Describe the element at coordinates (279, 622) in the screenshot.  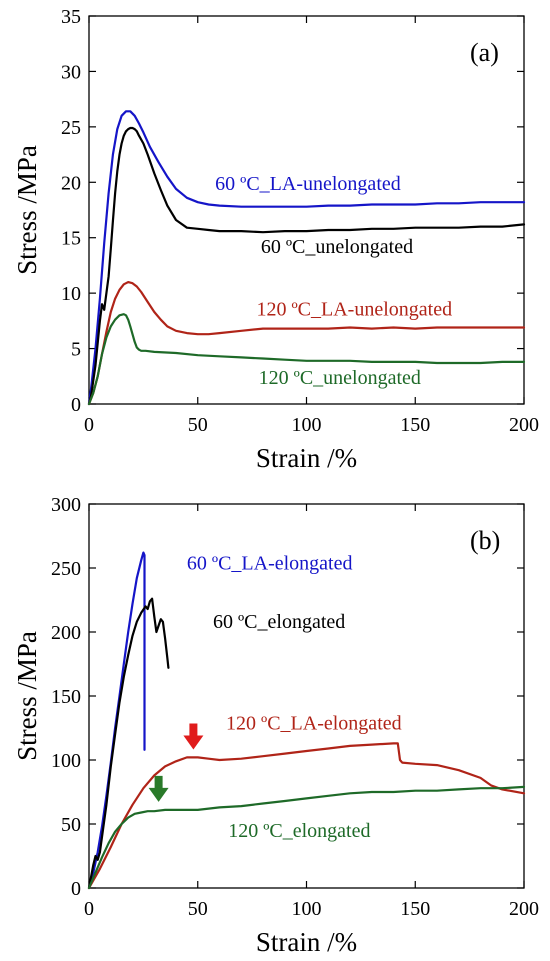
I see `series-label: 60 ºC_elongated` at that location.